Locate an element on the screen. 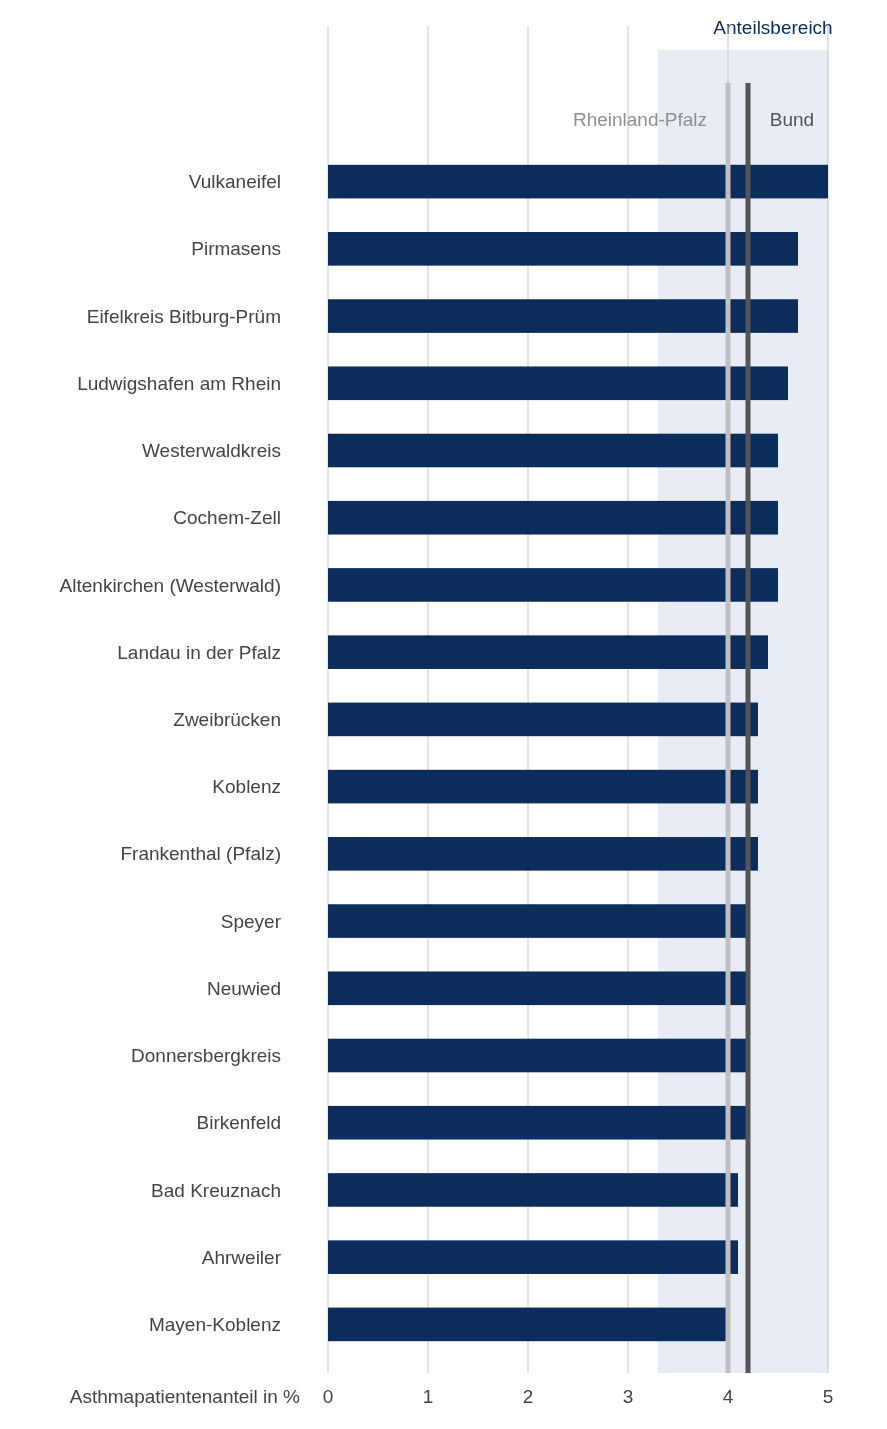  x-tick-label: 2 is located at coordinates (528, 1396).